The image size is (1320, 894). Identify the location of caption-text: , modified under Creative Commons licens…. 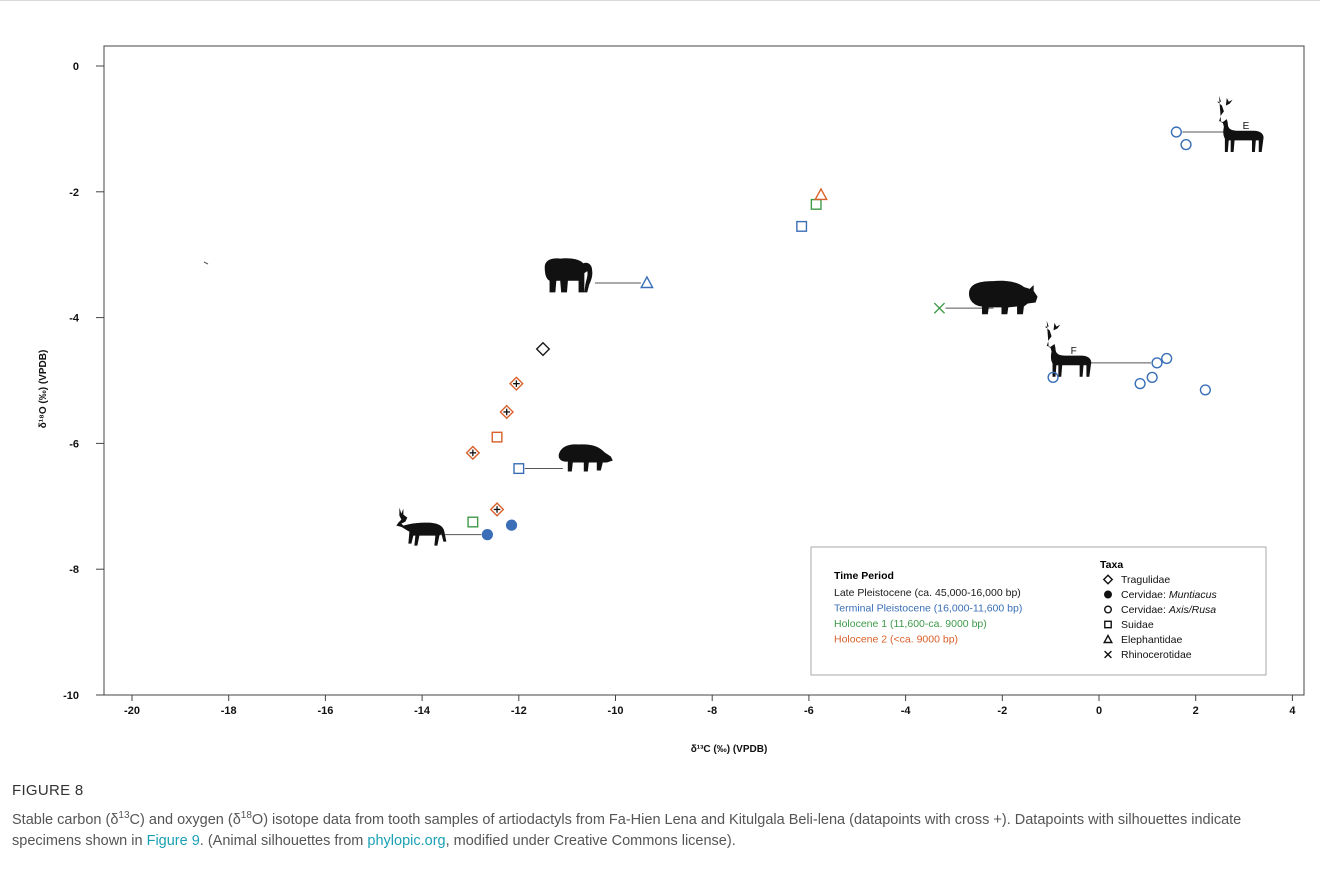
(590, 840).